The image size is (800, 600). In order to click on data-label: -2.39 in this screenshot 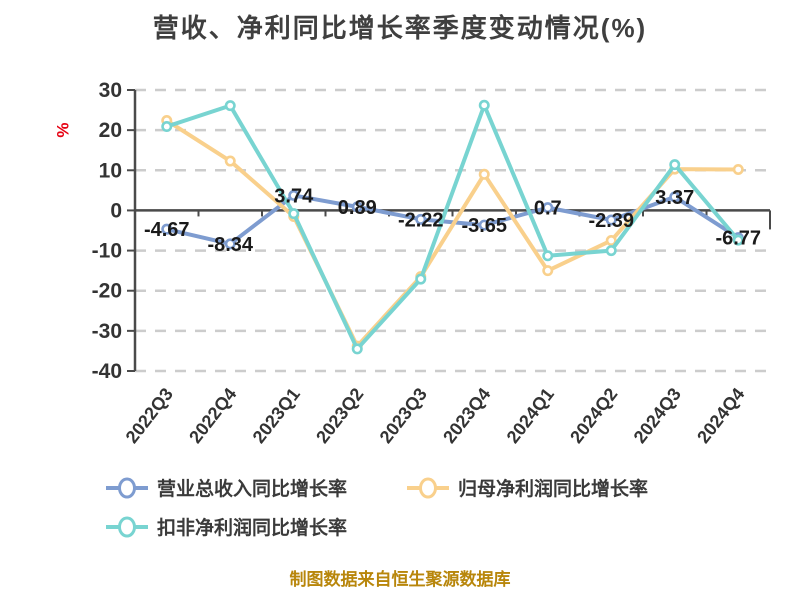, I will do `click(611, 221)`.